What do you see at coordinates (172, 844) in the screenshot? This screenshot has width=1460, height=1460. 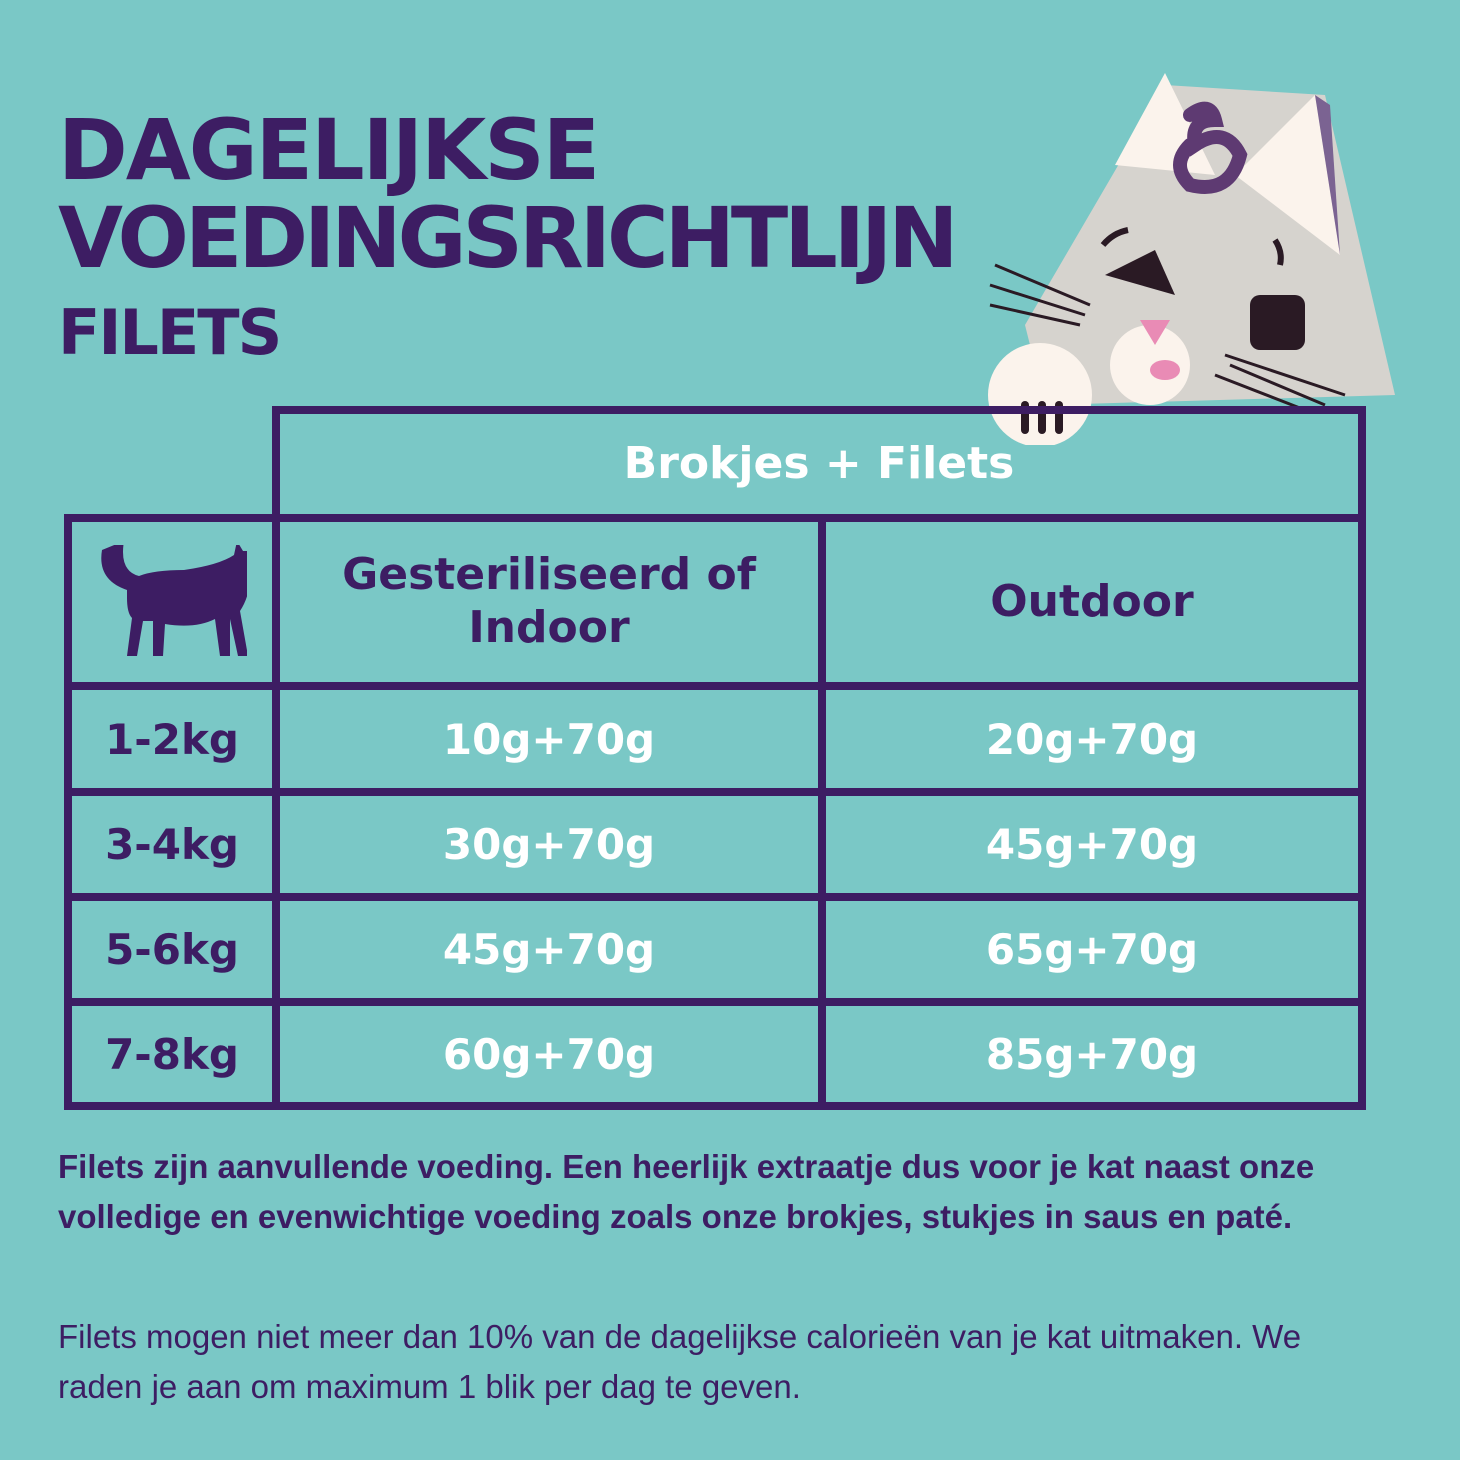 I see `weight-cell: 3-4kg` at bounding box center [172, 844].